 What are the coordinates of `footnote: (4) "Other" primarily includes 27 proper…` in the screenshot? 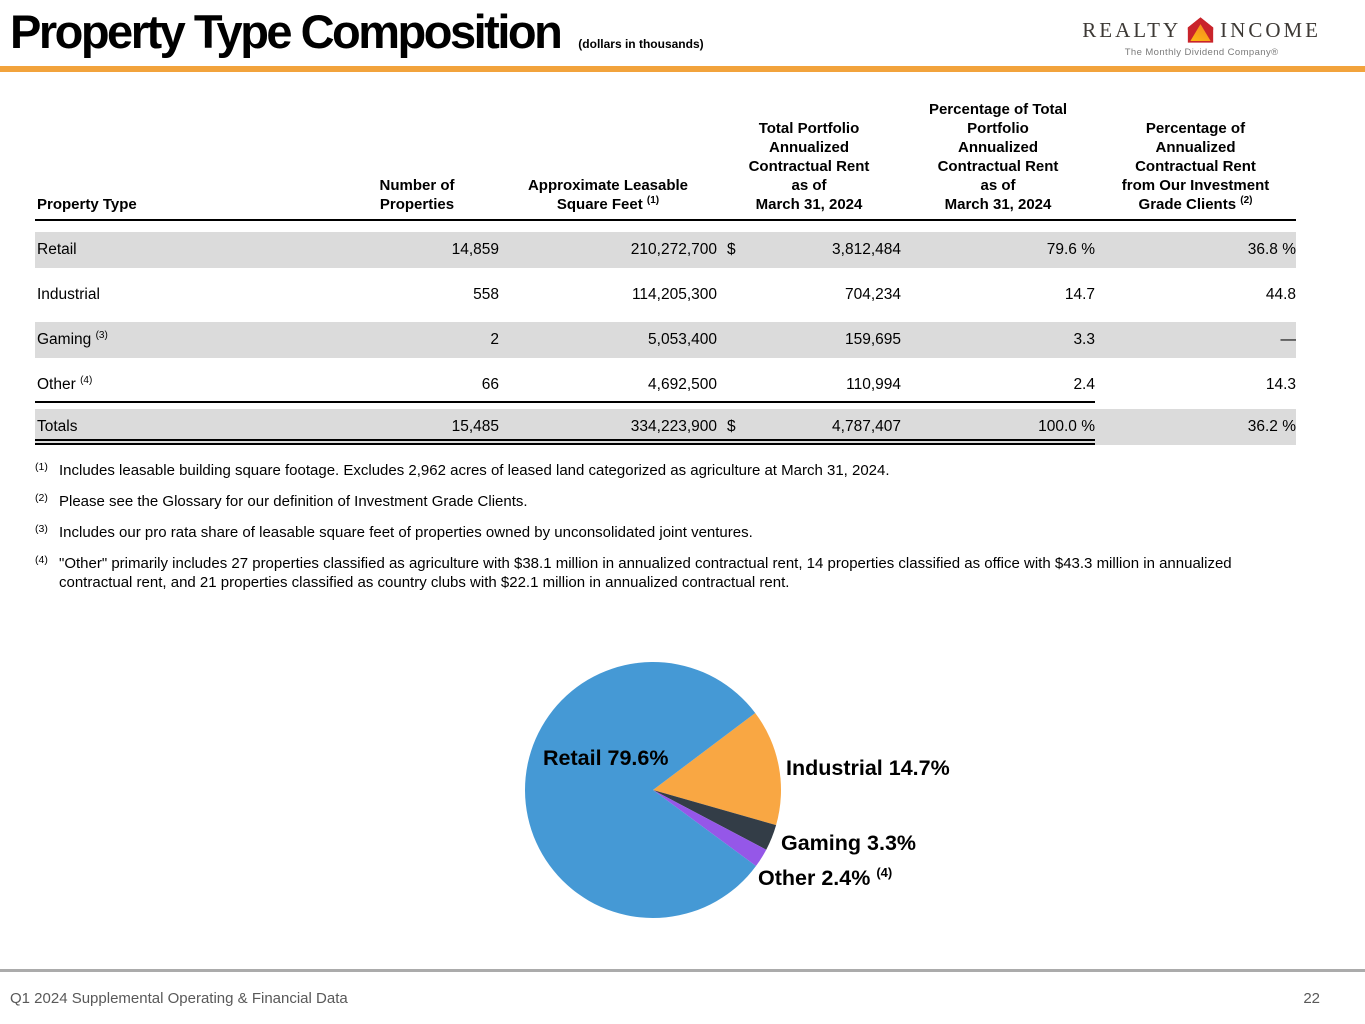 It's located at (666, 573).